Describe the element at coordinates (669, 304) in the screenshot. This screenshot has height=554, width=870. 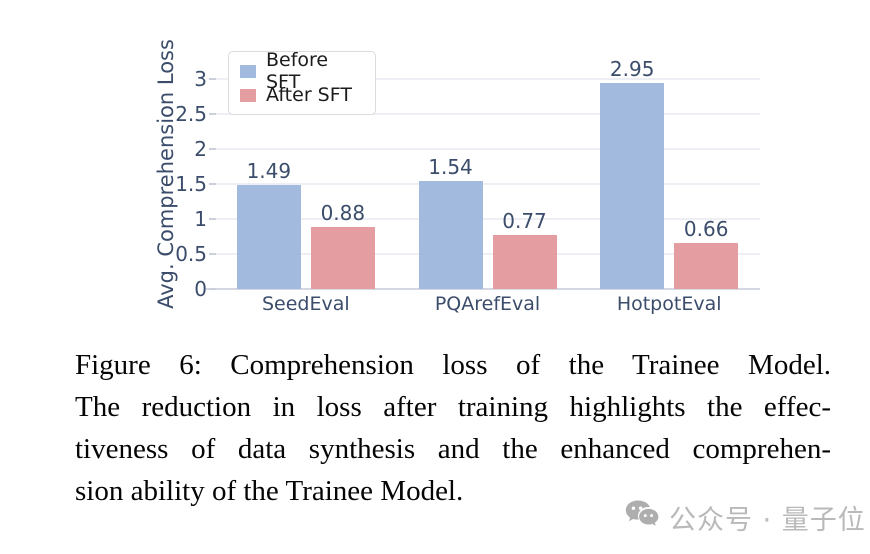
I see `x-tick-label-hotpoteval: HotpotEval` at that location.